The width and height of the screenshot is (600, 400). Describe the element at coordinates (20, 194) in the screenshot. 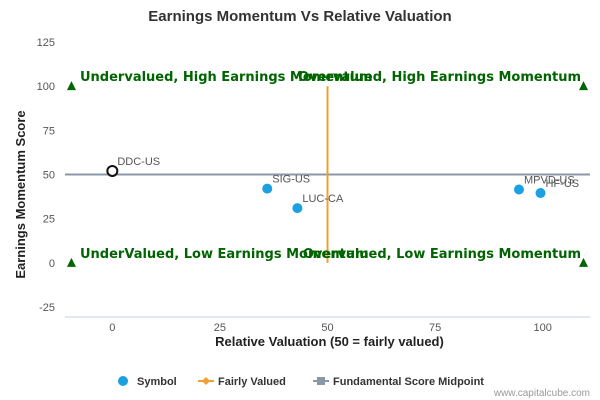

I see `y-axis-label: Earnings Momentum Score` at that location.